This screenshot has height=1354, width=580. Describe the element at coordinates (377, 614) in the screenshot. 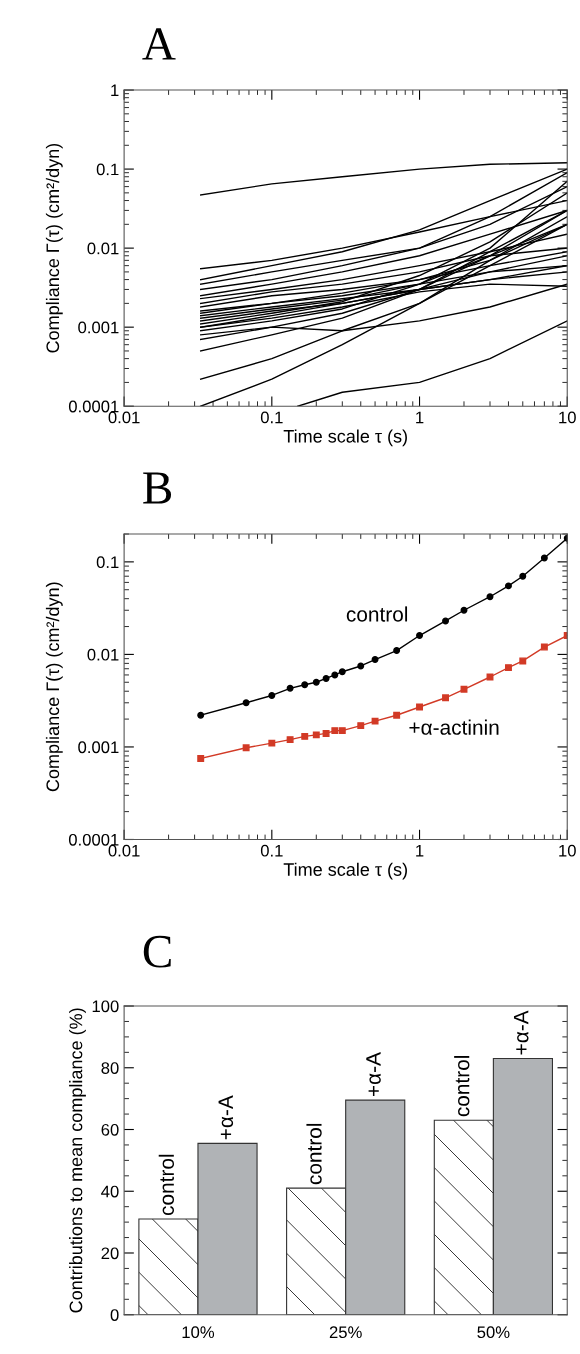

I see `series-label: control` at that location.